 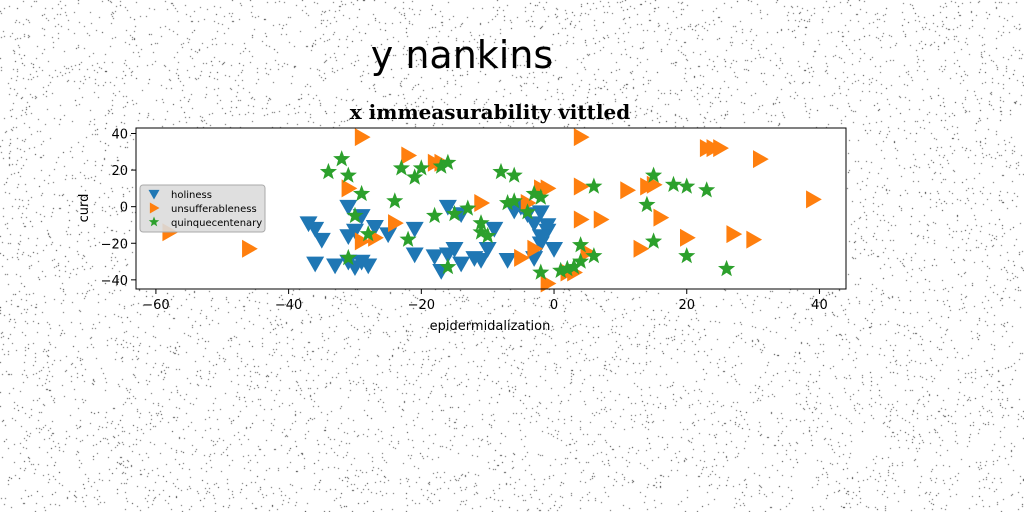 I want to click on chart-suptitle: y nankins, so click(x=462, y=55).